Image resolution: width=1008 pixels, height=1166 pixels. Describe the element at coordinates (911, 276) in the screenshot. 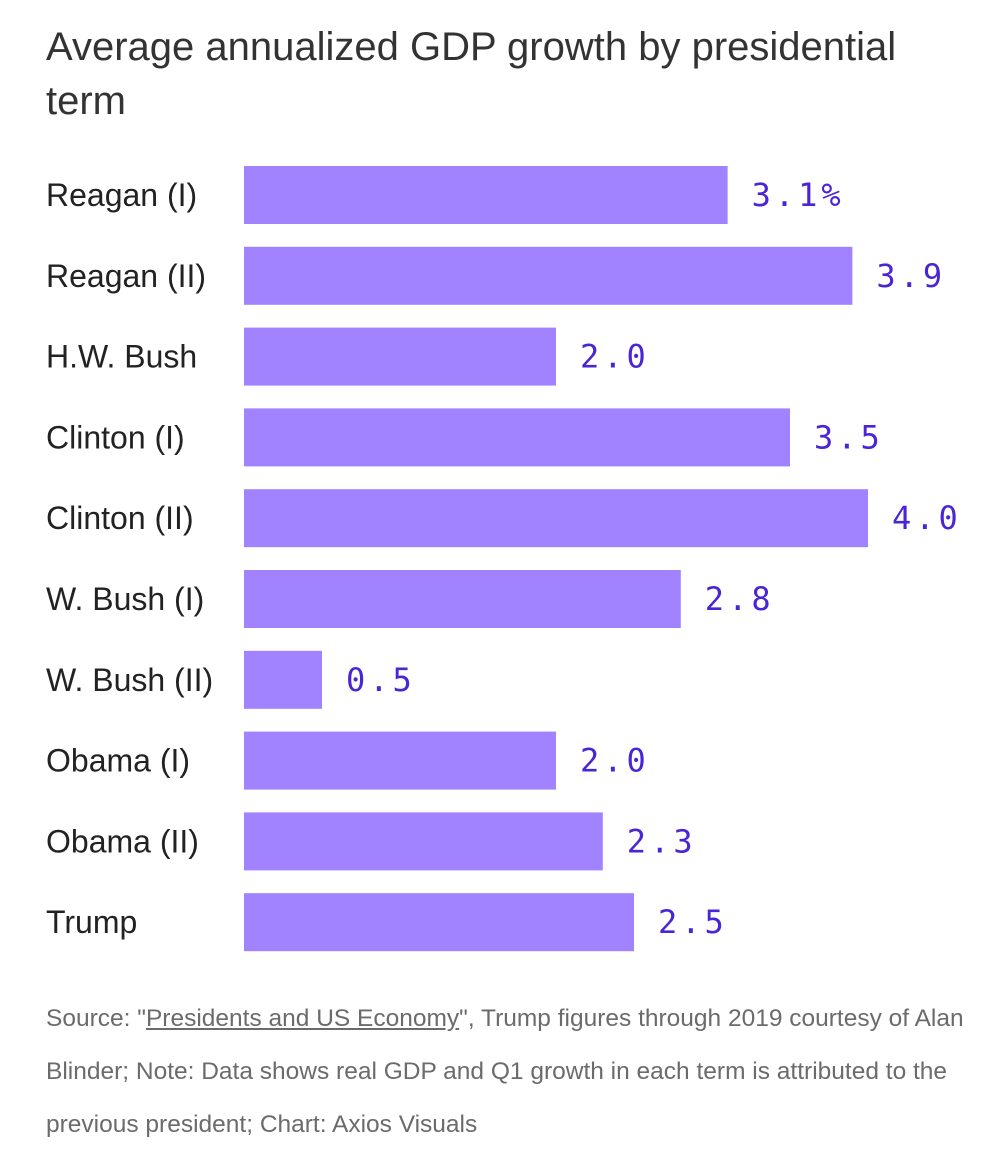

I see `value-label-reagan-ii: 3.9` at that location.